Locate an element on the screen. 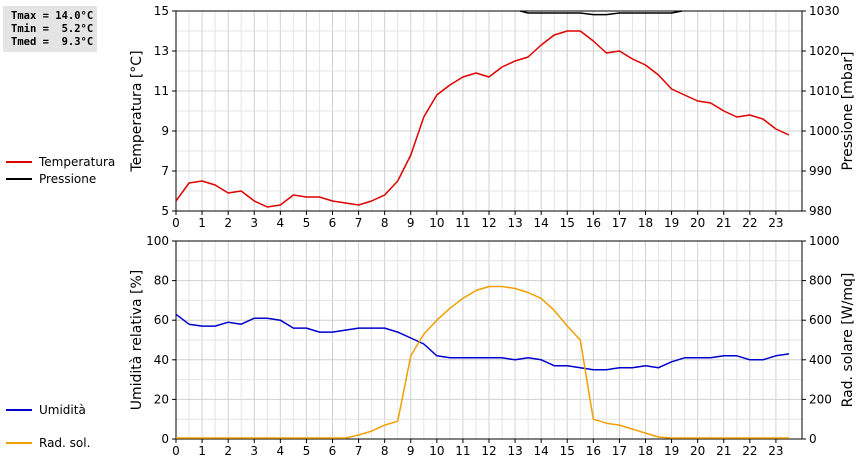  tmin-text: Tmin = 5.2°C is located at coordinates (52, 29).